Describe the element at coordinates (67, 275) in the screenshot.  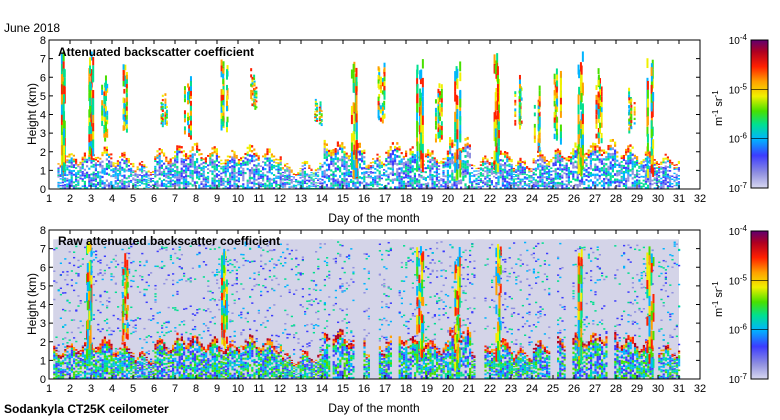
I see `noise-cell` at that location.